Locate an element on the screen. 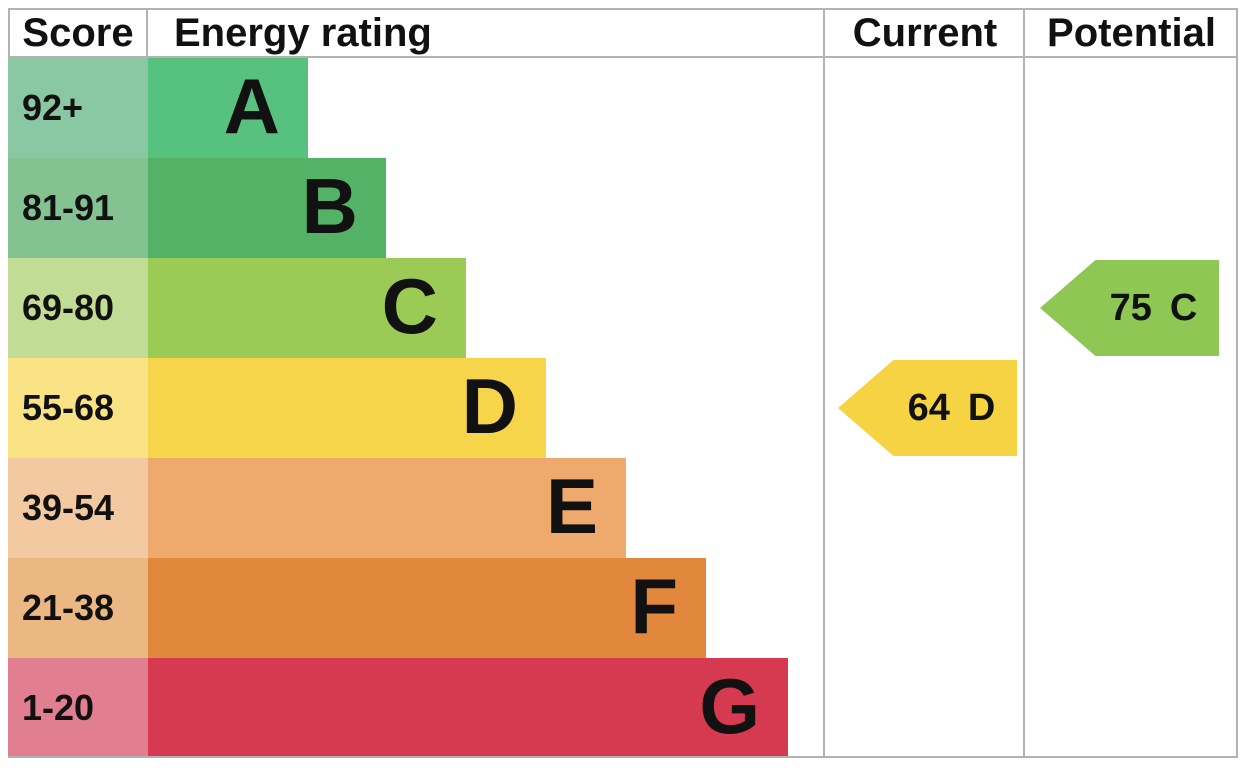  band-bar: F is located at coordinates (427, 608).